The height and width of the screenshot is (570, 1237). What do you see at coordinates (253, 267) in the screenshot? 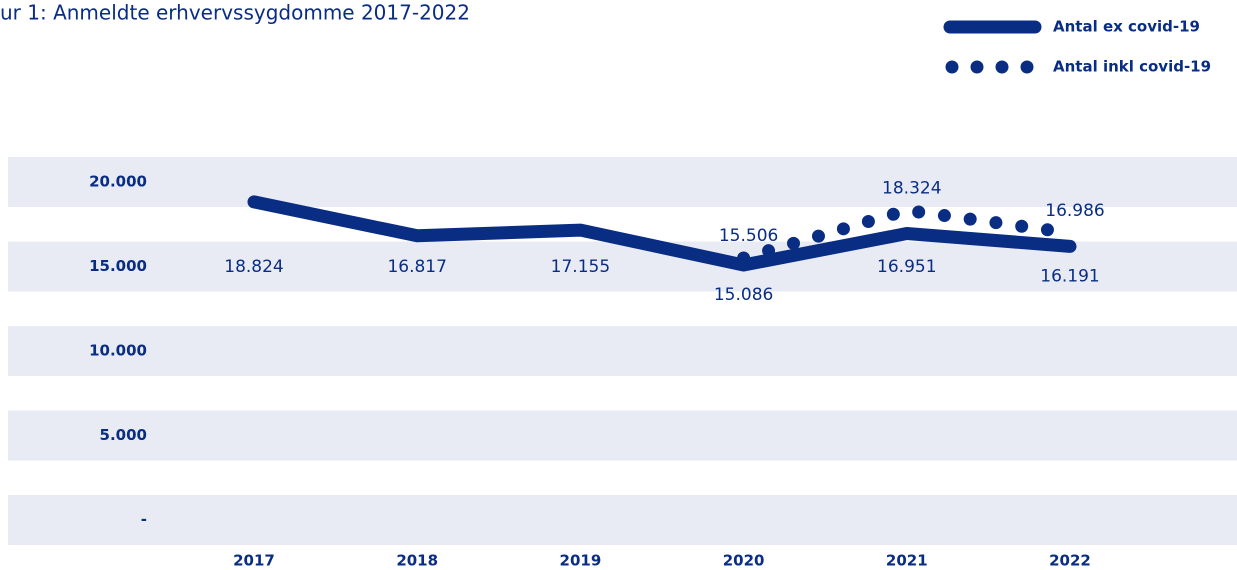
I see `data-label: 18.824` at bounding box center [253, 267].